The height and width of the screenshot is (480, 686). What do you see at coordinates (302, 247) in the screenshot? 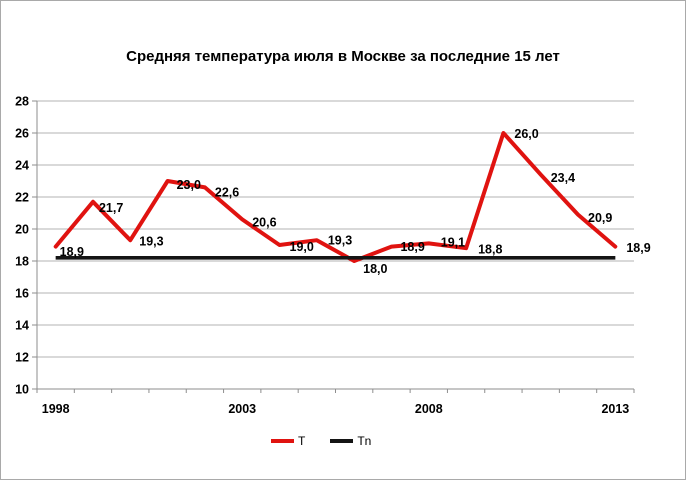
I see `data-label: 19,0` at bounding box center [302, 247].